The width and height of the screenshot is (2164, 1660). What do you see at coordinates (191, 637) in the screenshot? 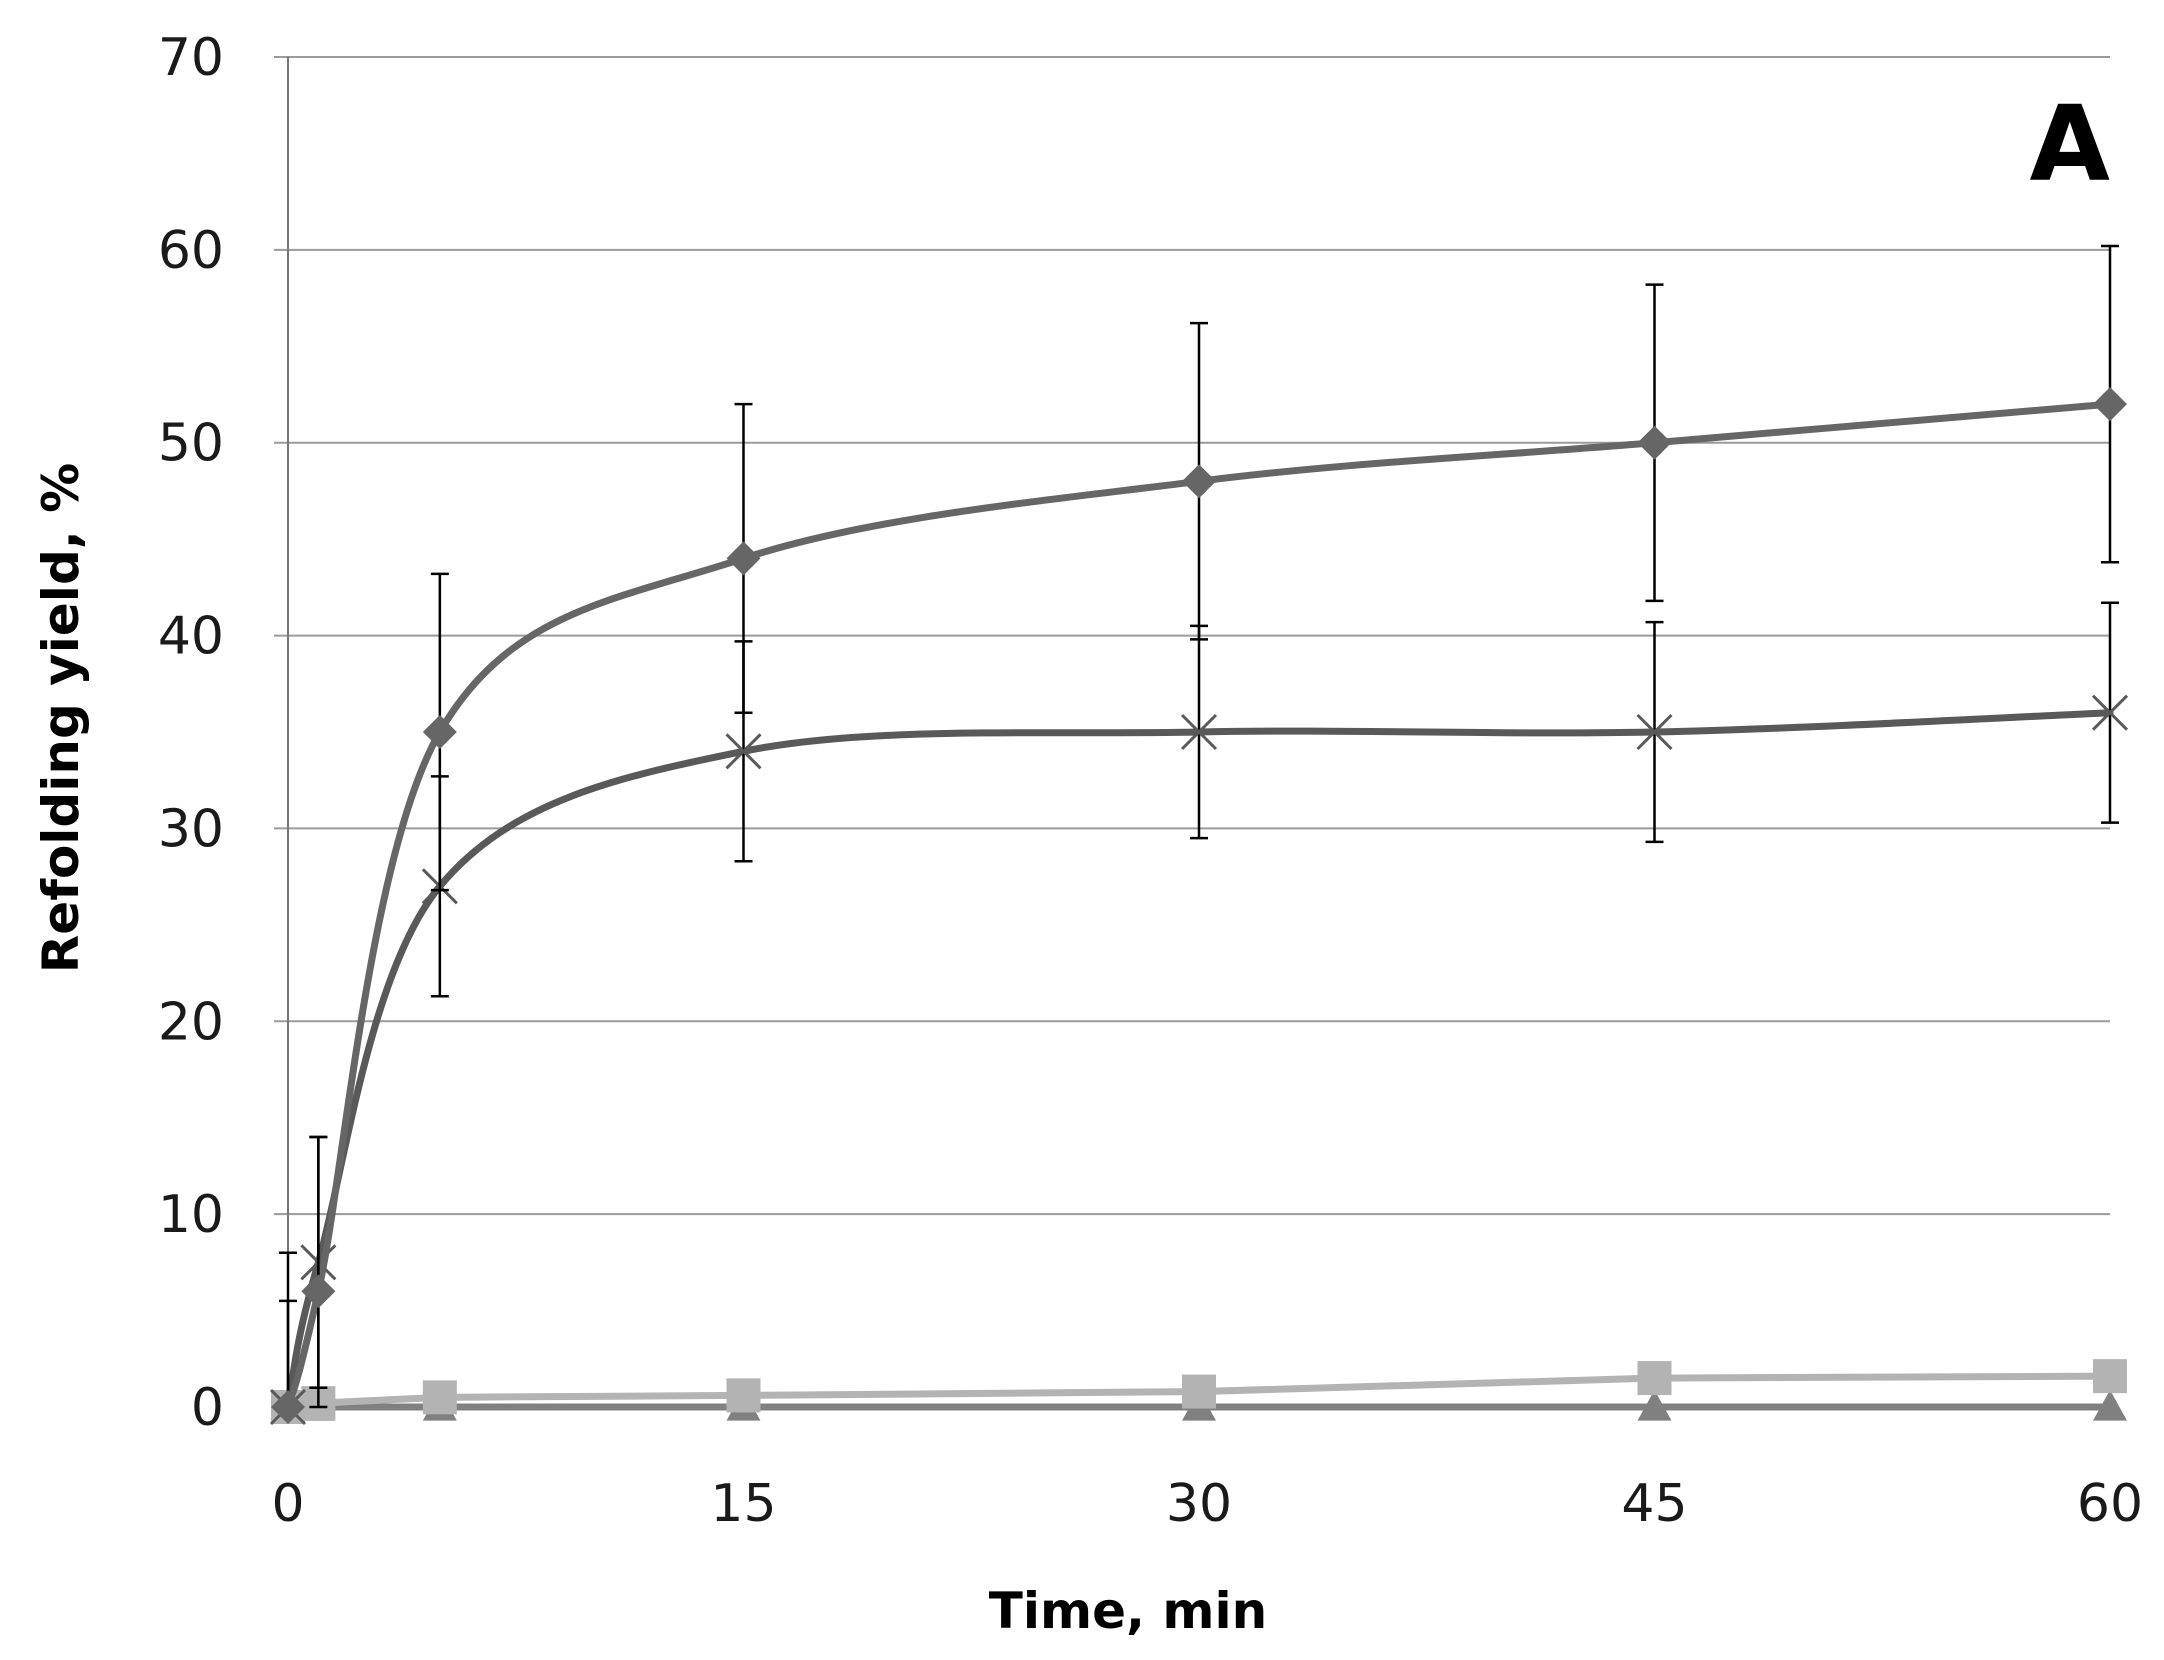
I see `y-tick-label-40: 40` at bounding box center [191, 637].